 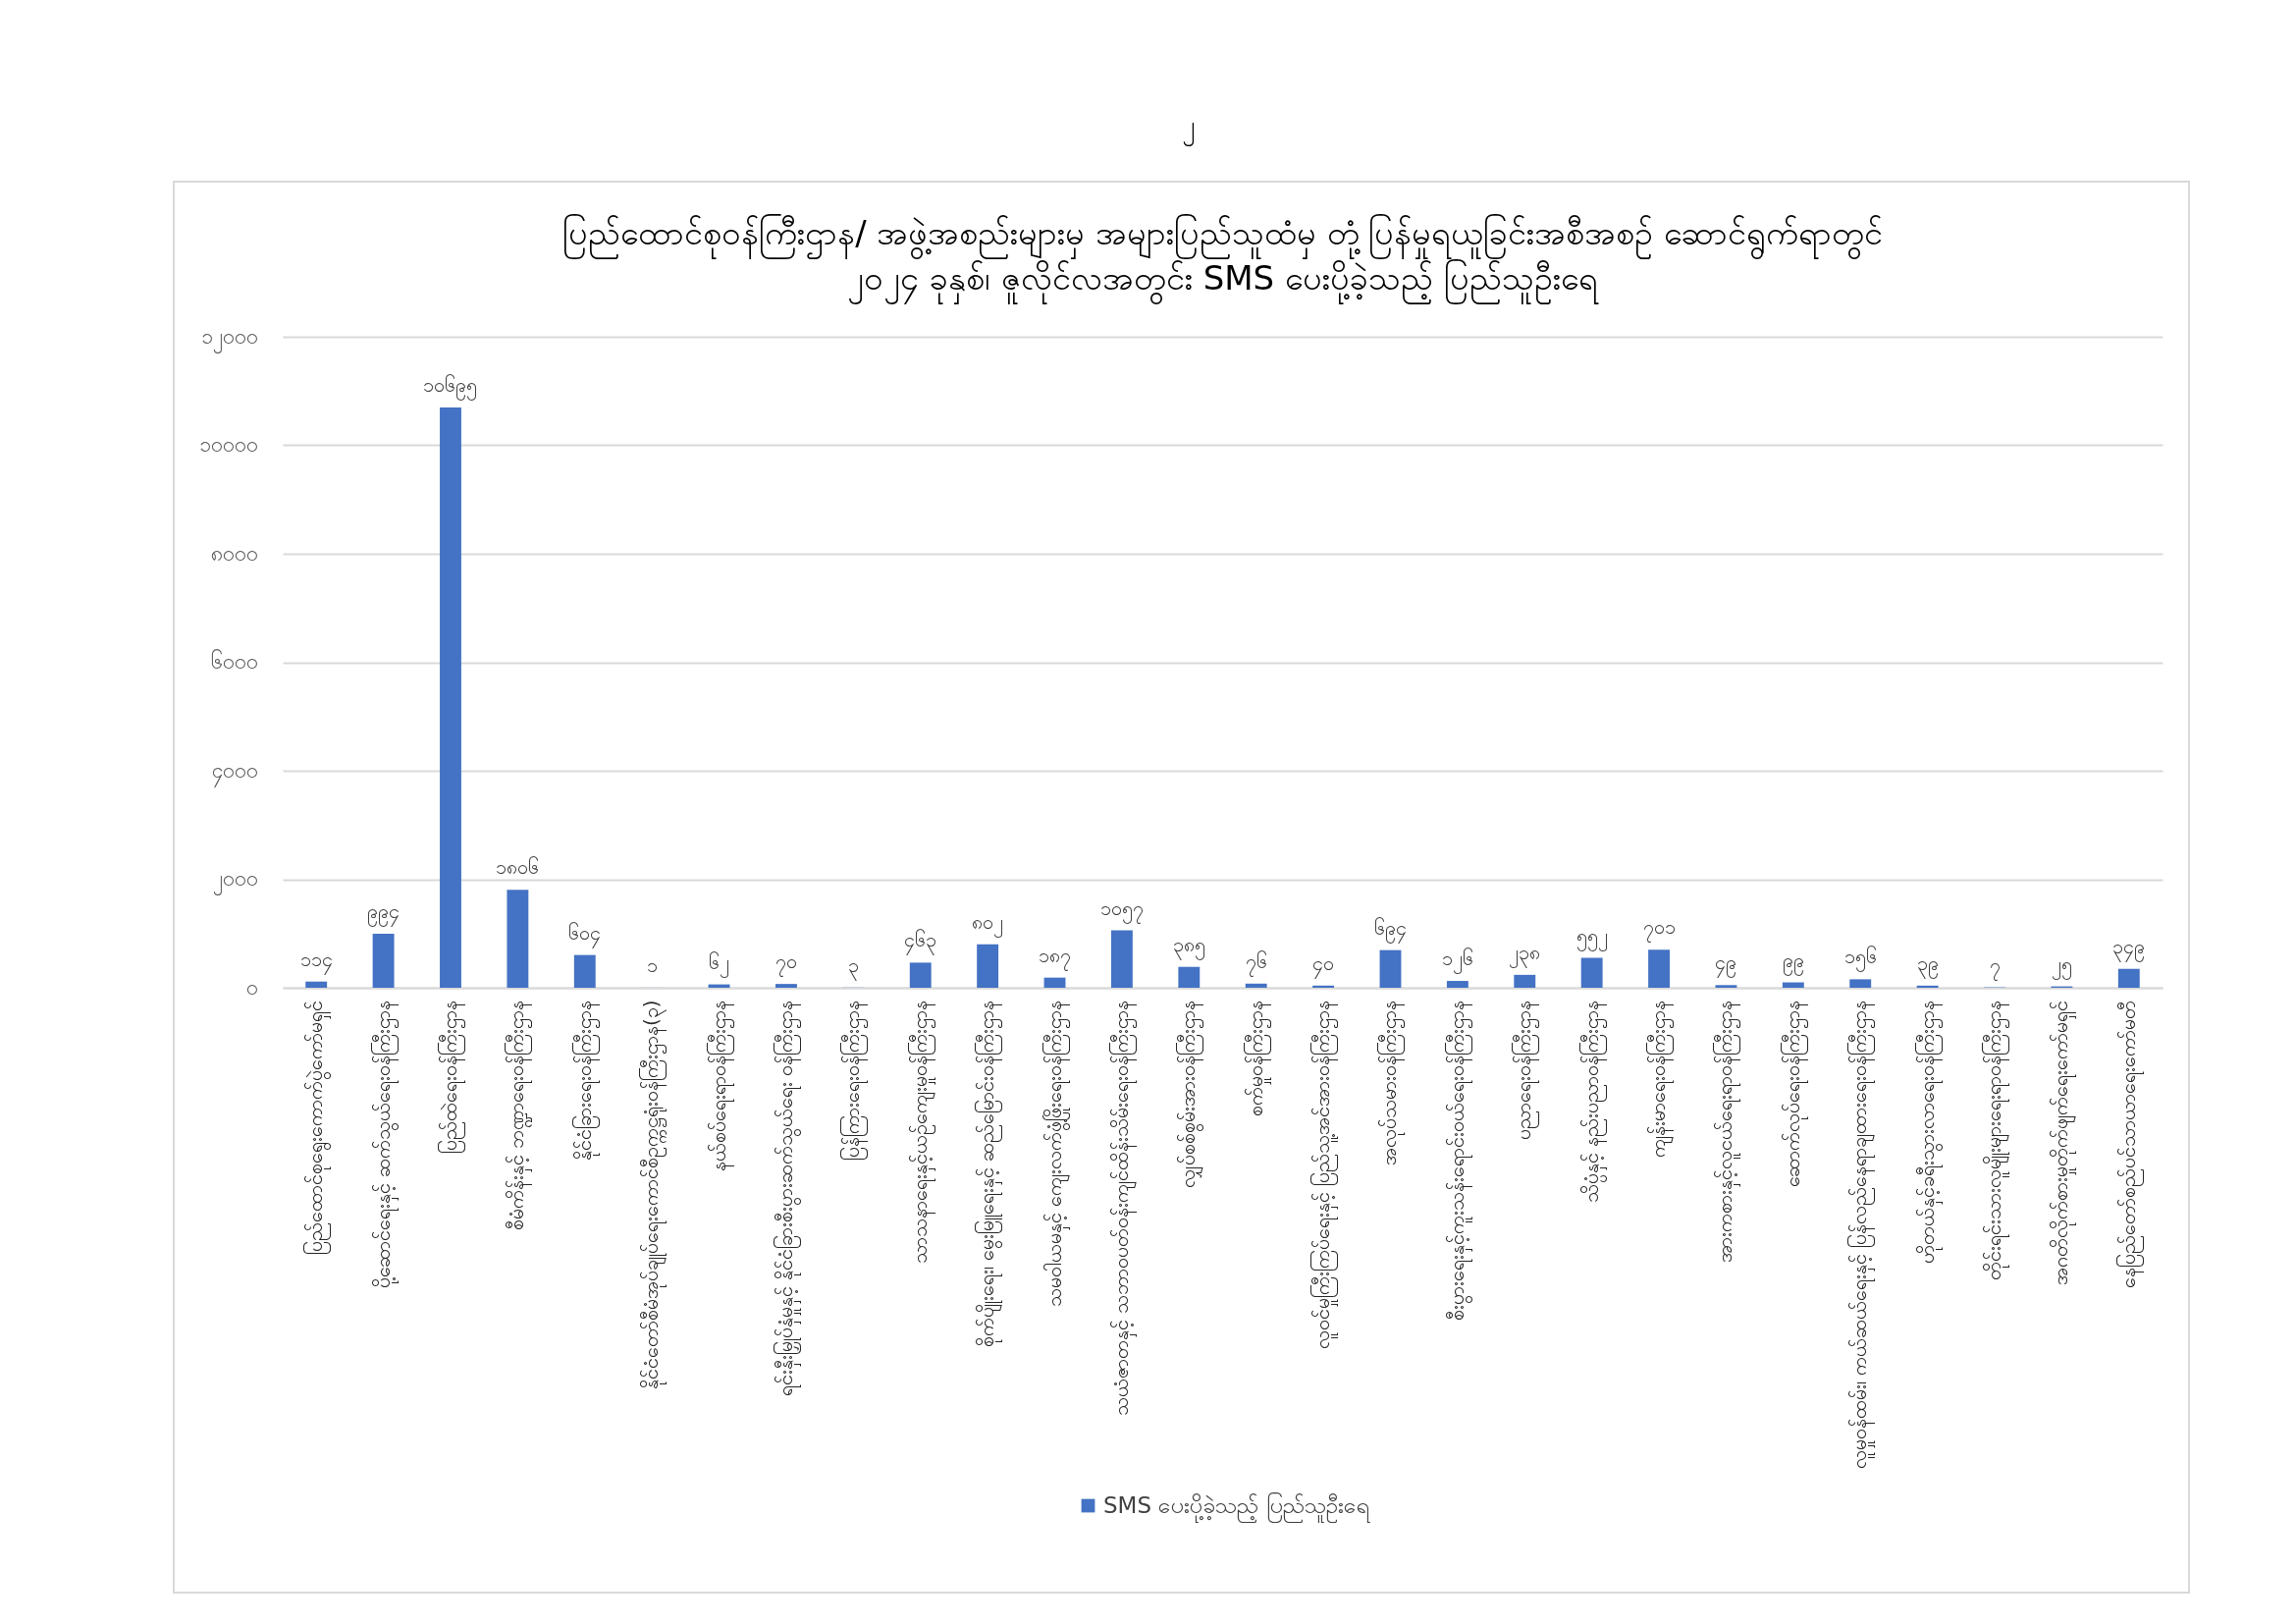 What do you see at coordinates (586, 1080) in the screenshot?
I see `x-tick-label: နိုင်ငံခြားရေးဝန်ကြီးဌာန` at bounding box center [586, 1080].